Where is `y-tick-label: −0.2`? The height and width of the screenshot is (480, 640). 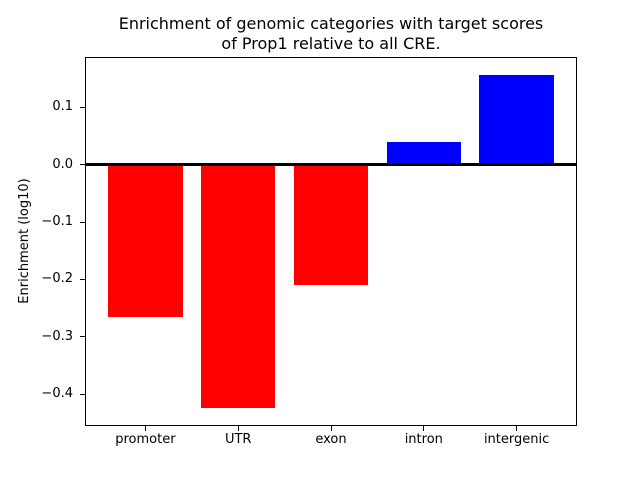 y-tick-label: −0.2 is located at coordinates (57, 279).